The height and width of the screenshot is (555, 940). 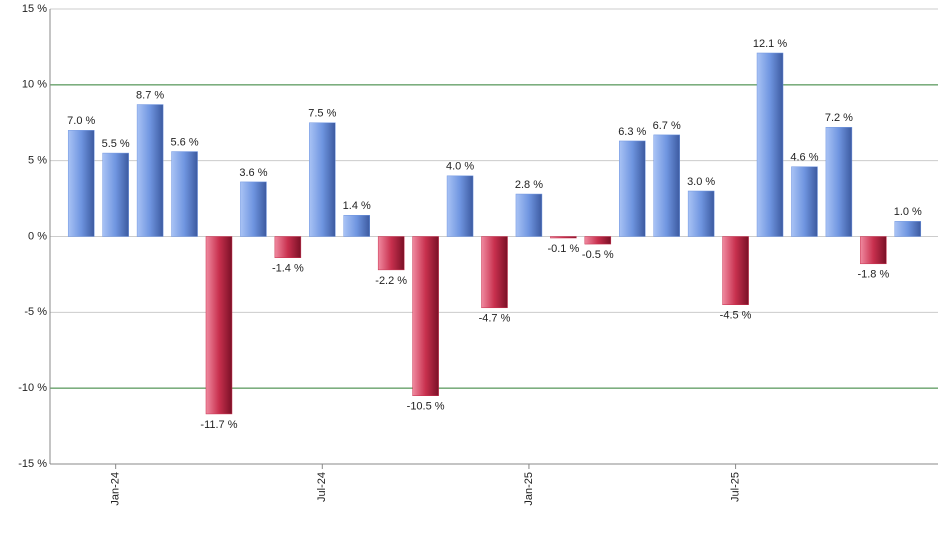 What do you see at coordinates (770, 44) in the screenshot?
I see `value-label: 12.1 %` at bounding box center [770, 44].